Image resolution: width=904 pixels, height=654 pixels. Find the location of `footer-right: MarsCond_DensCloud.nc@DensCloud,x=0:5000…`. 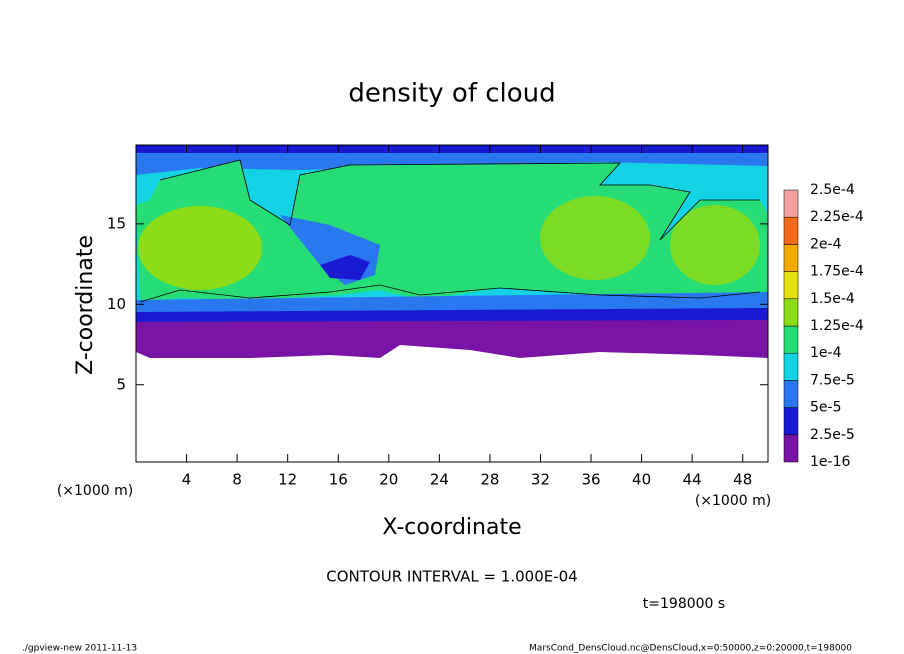

footer-right: MarsCond_DensCloud.nc@DensCloud,x=0:5000… is located at coordinates (690, 649).